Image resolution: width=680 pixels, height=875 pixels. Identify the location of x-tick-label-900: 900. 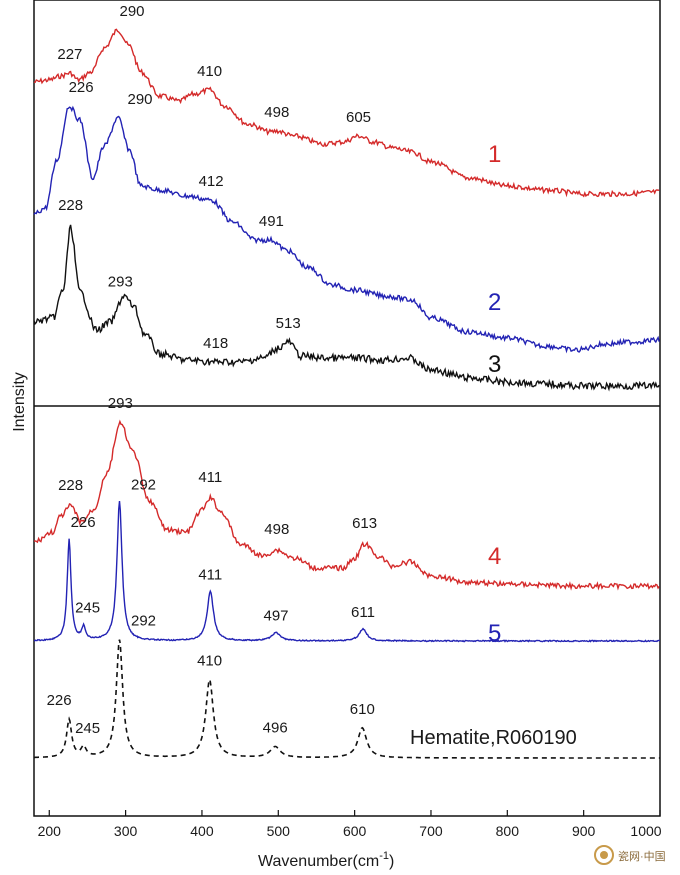
(584, 831).